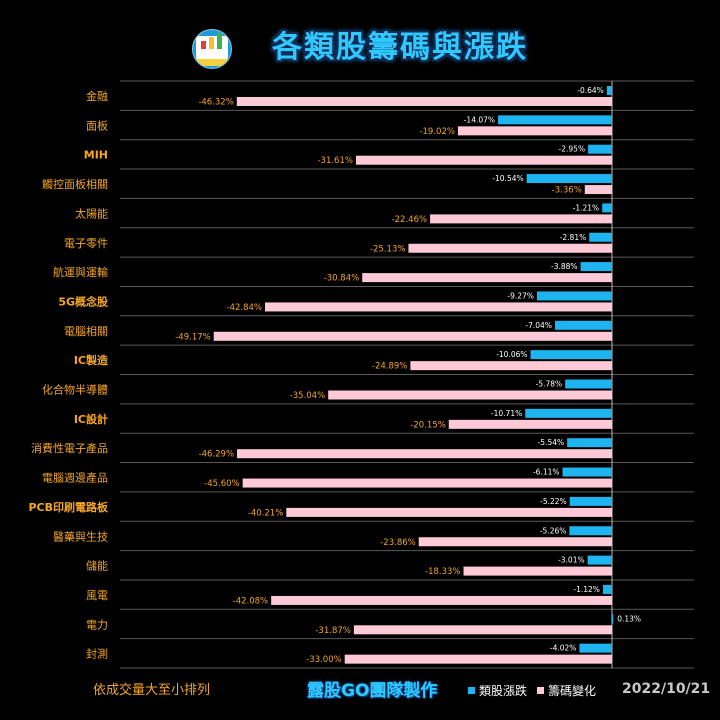 The width and height of the screenshot is (720, 720). Describe the element at coordinates (436, 132) in the screenshot. I see `chip-change-label: -19.02%` at that location.